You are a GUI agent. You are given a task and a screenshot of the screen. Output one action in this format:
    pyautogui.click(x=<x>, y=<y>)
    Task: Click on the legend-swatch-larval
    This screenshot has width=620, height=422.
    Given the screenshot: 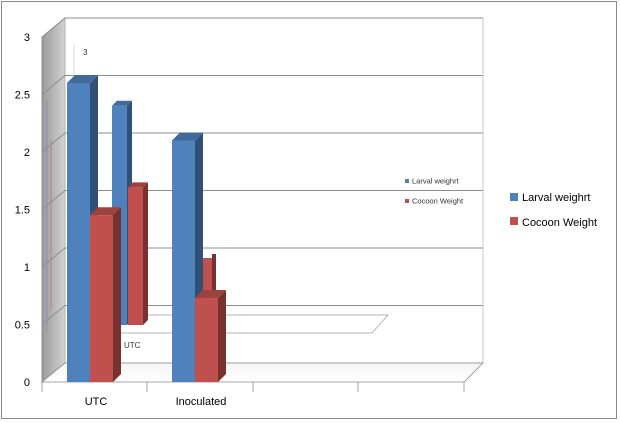 What is the action you would take?
    pyautogui.click(x=514, y=197)
    